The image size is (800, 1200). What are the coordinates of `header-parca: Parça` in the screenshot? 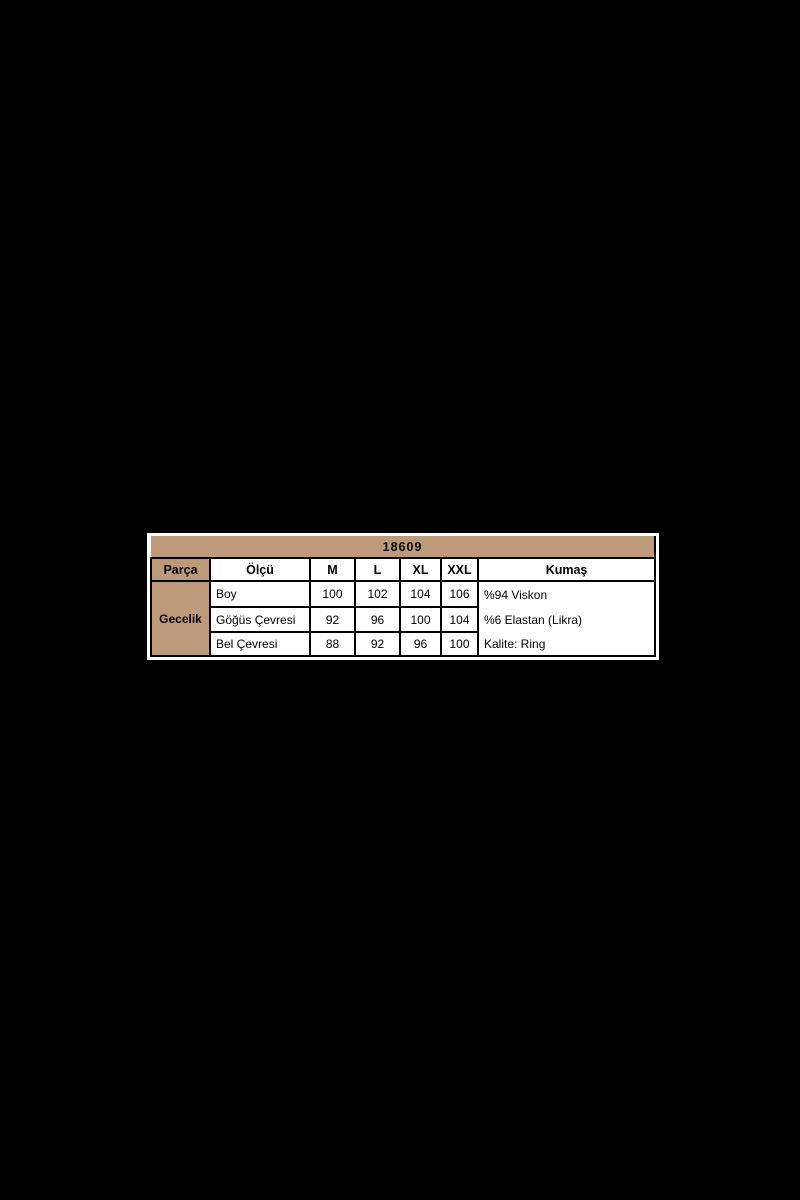 It's located at (180, 569).